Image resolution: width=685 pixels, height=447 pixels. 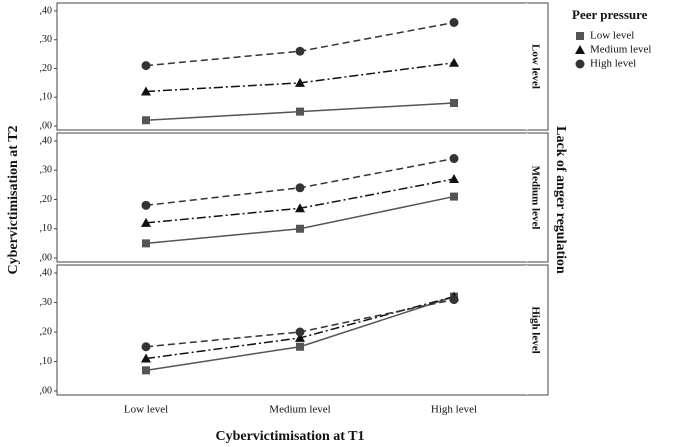 What do you see at coordinates (454, 410) in the screenshot?
I see `x-tick-label: High level` at bounding box center [454, 410].